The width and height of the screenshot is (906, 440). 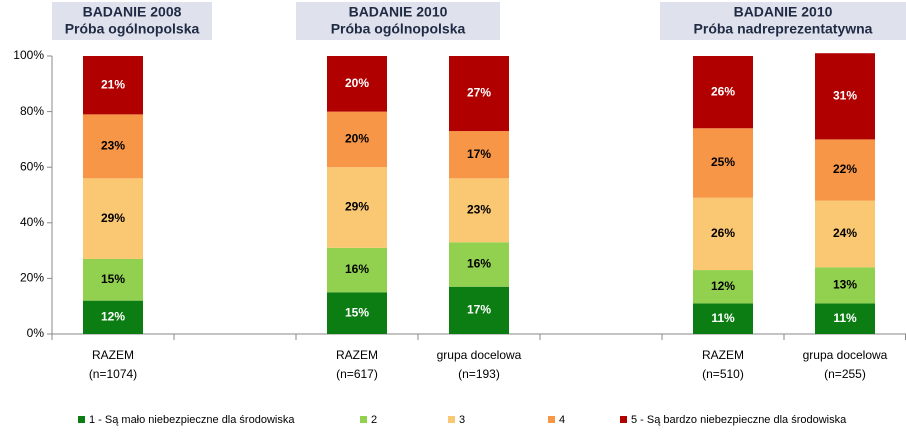 I want to click on legend-label: 1 - Są mało niebezpieczne dla środowiska, so click(x=192, y=420).